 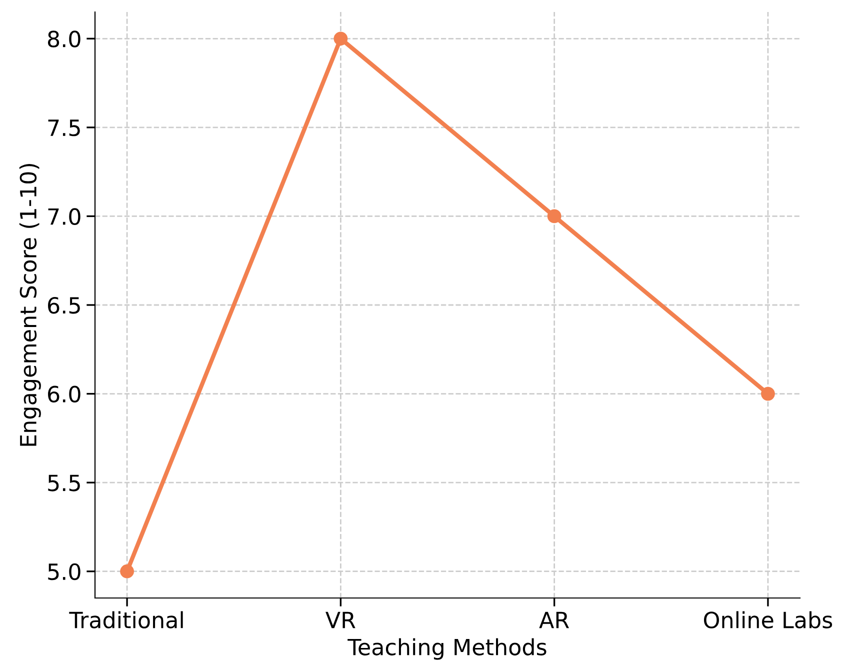 What do you see at coordinates (64, 216) in the screenshot?
I see `y-tick-label: 7.0` at bounding box center [64, 216].